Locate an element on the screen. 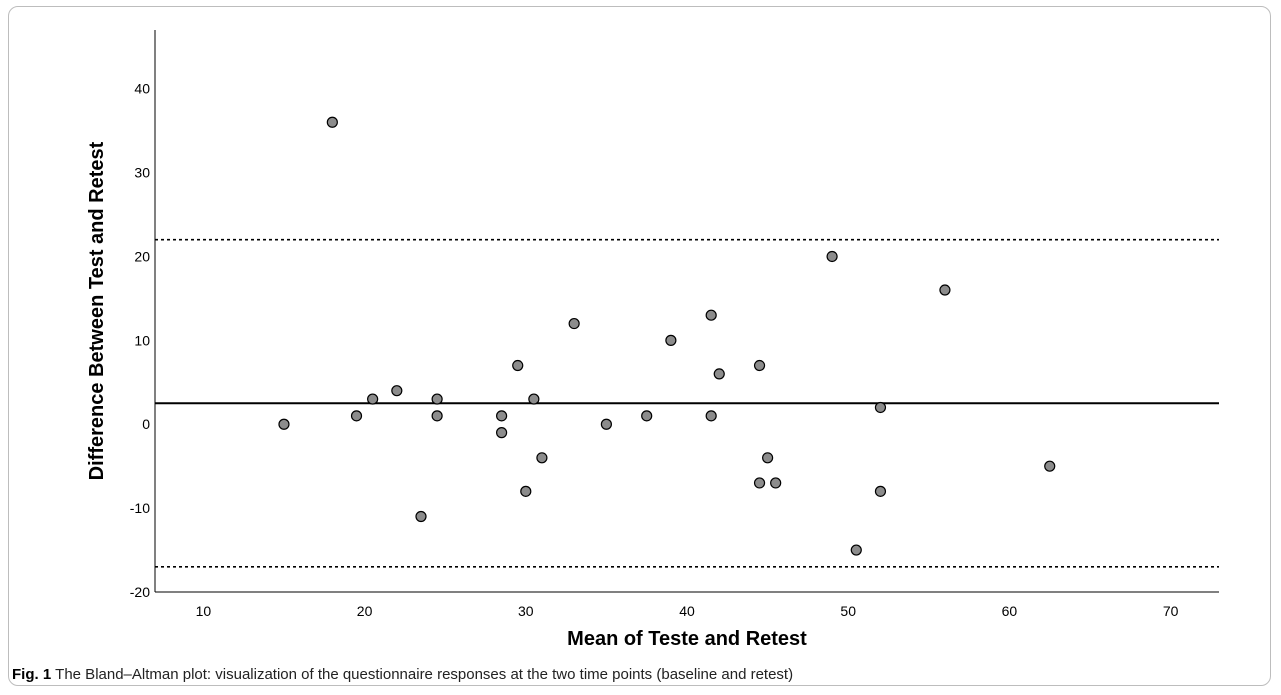 Image resolution: width=1281 pixels, height=695 pixels. y-ticks: -20 -10 0 10 20 30 40 is located at coordinates (140, 340).